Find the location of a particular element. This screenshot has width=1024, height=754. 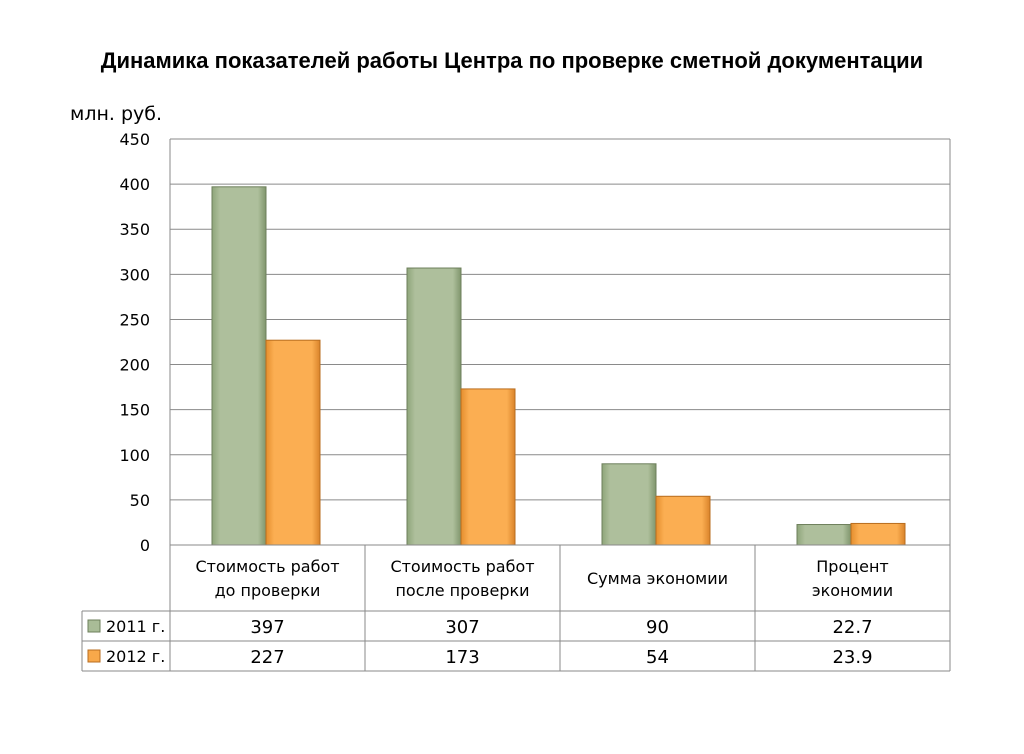

data-table-value: 227 is located at coordinates (267, 657).